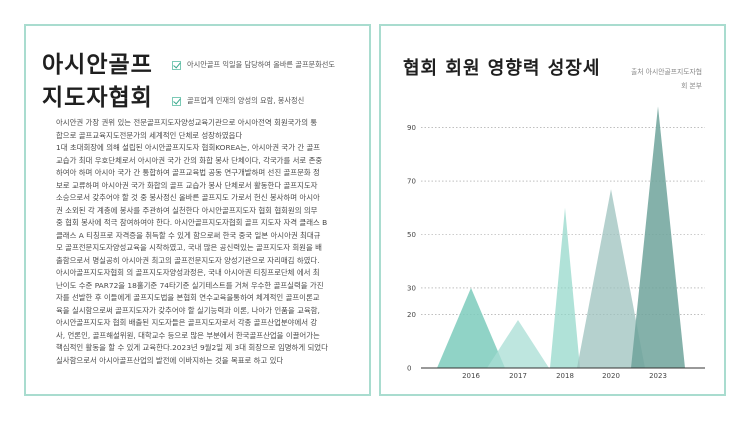  What do you see at coordinates (112, 81) in the screenshot?
I see `organization-title: 아시안골프 지도자협회` at bounding box center [112, 81].